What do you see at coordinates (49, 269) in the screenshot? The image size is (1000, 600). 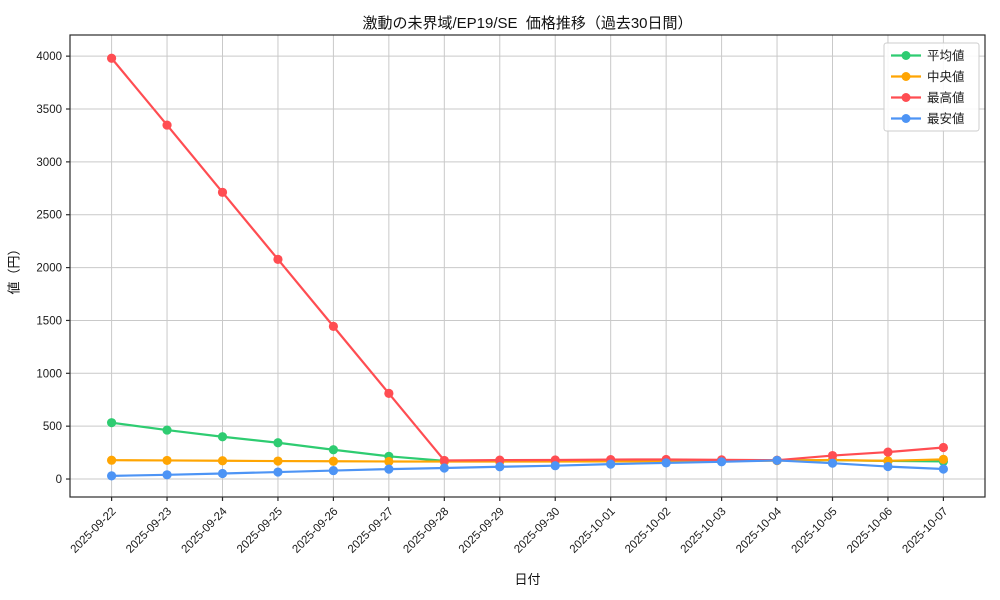 I see `y-tick-label: 2000` at bounding box center [49, 269].